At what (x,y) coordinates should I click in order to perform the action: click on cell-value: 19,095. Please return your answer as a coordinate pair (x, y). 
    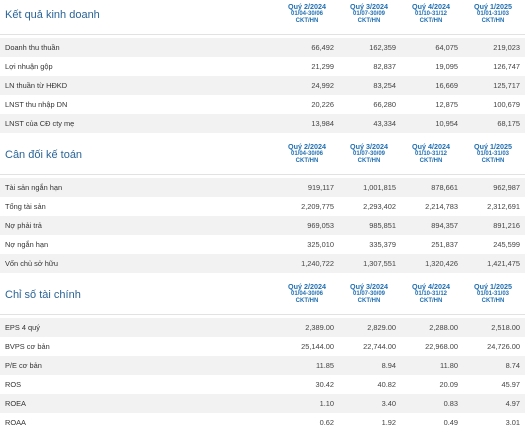
    Looking at the image, I should click on (446, 66).